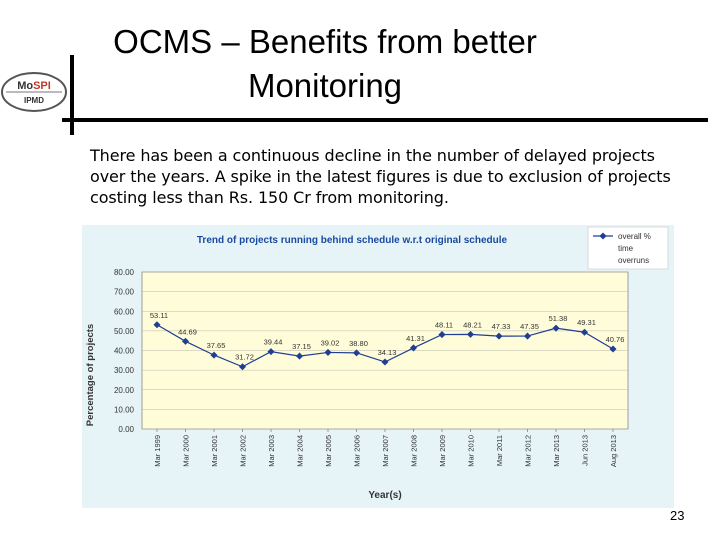 The height and width of the screenshot is (540, 720). What do you see at coordinates (330, 342) in the screenshot?
I see `data-label: 39.02` at bounding box center [330, 342].